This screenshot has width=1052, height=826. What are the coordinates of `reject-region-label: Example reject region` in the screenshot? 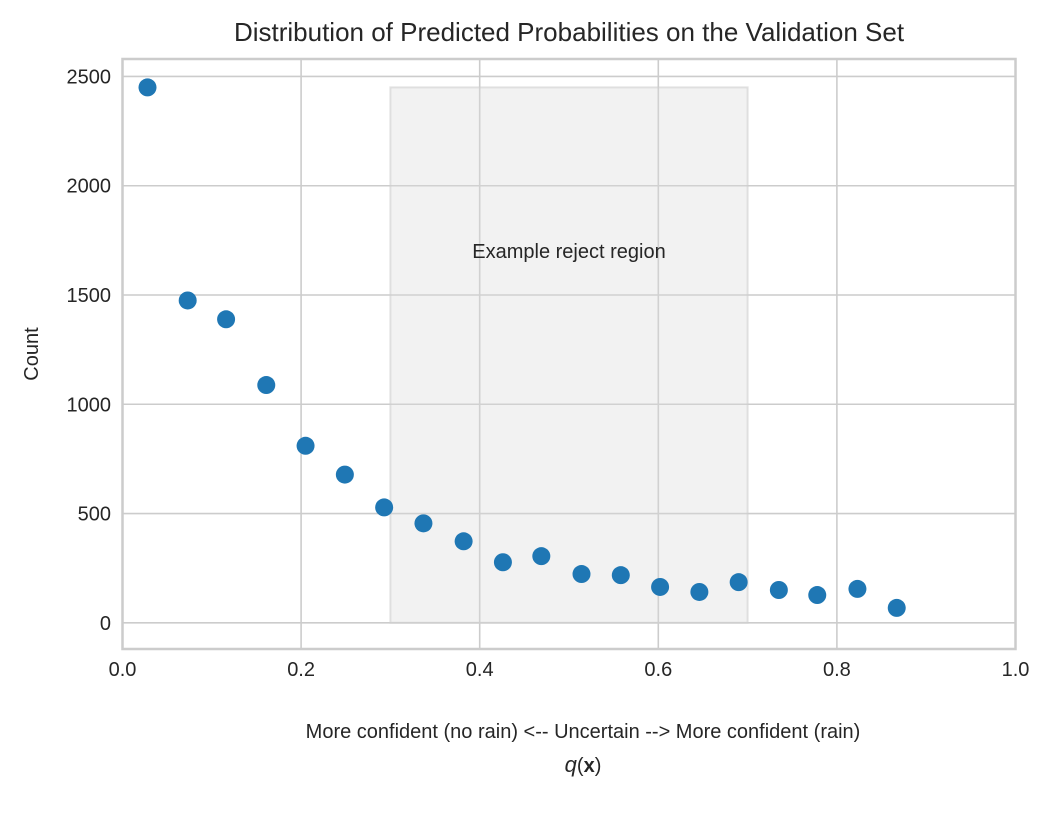 It's located at (568, 252).